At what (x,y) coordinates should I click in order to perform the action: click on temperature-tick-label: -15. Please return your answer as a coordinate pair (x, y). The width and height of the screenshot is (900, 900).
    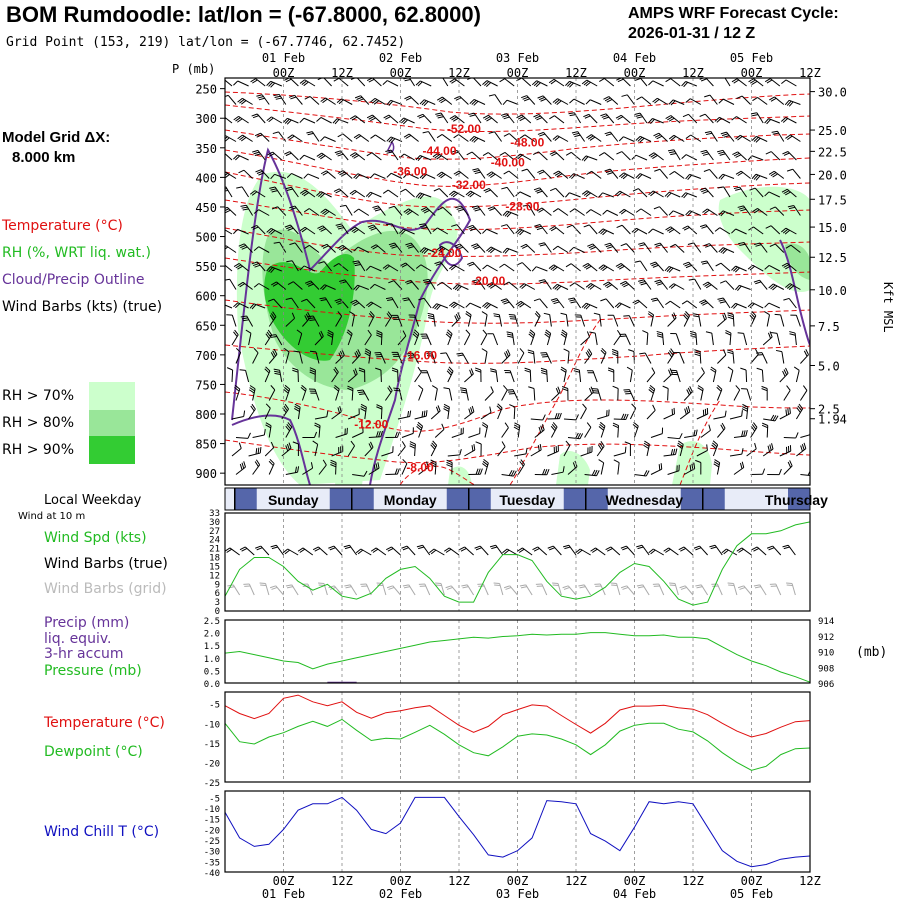
    Looking at the image, I should click on (212, 745).